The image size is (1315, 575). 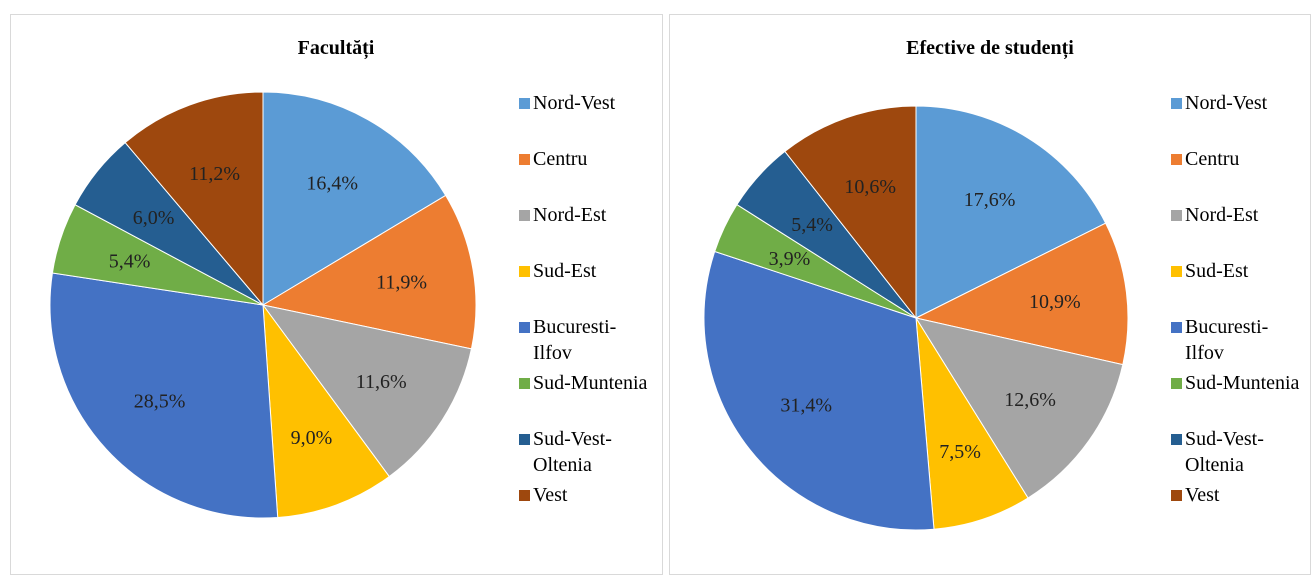 What do you see at coordinates (960, 452) in the screenshot?
I see `data-label: 7,5%` at bounding box center [960, 452].